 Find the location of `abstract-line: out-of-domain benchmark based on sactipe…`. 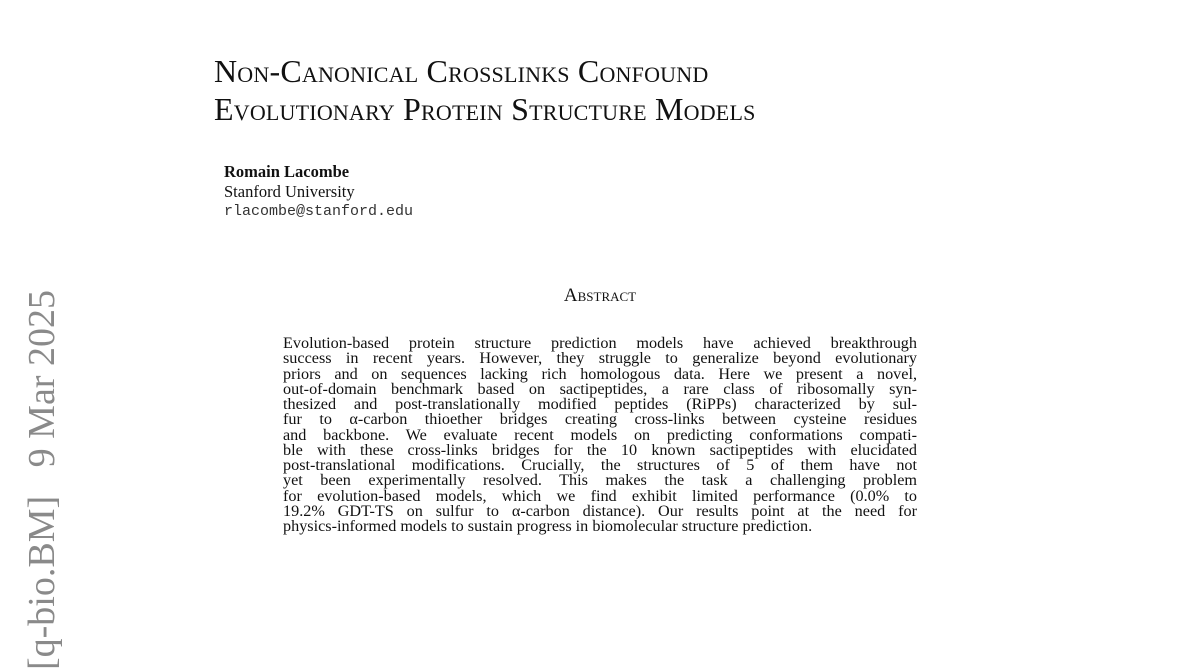

abstract-line: out-of-domain benchmark based on sactipe… is located at coordinates (600, 388).